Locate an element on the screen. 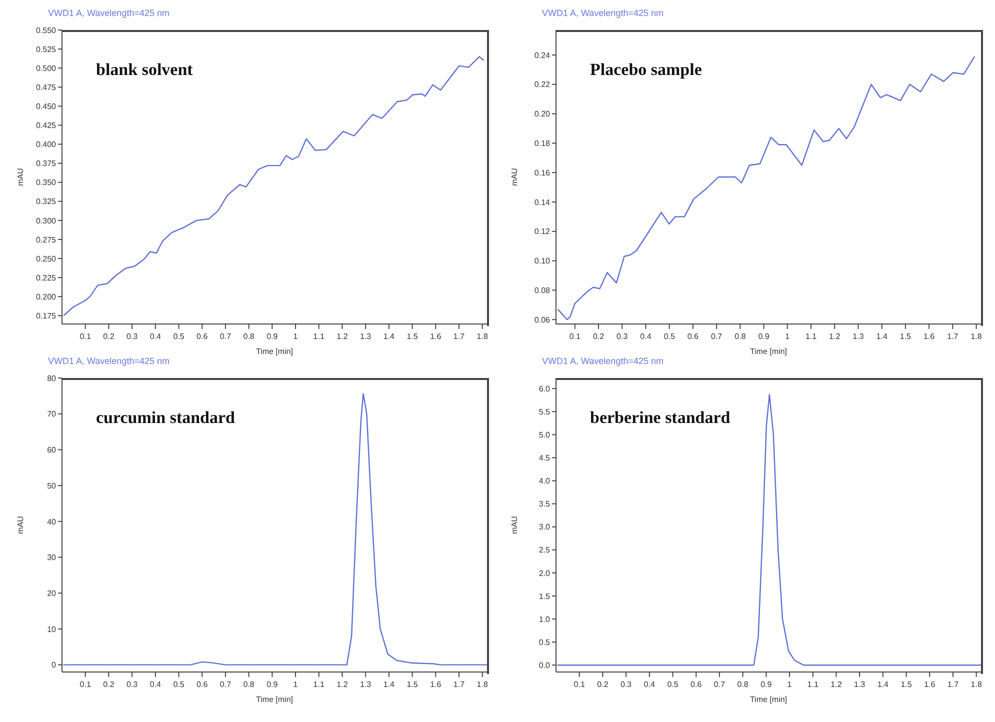  y-tick-label: 0.400 is located at coordinates (46, 145).